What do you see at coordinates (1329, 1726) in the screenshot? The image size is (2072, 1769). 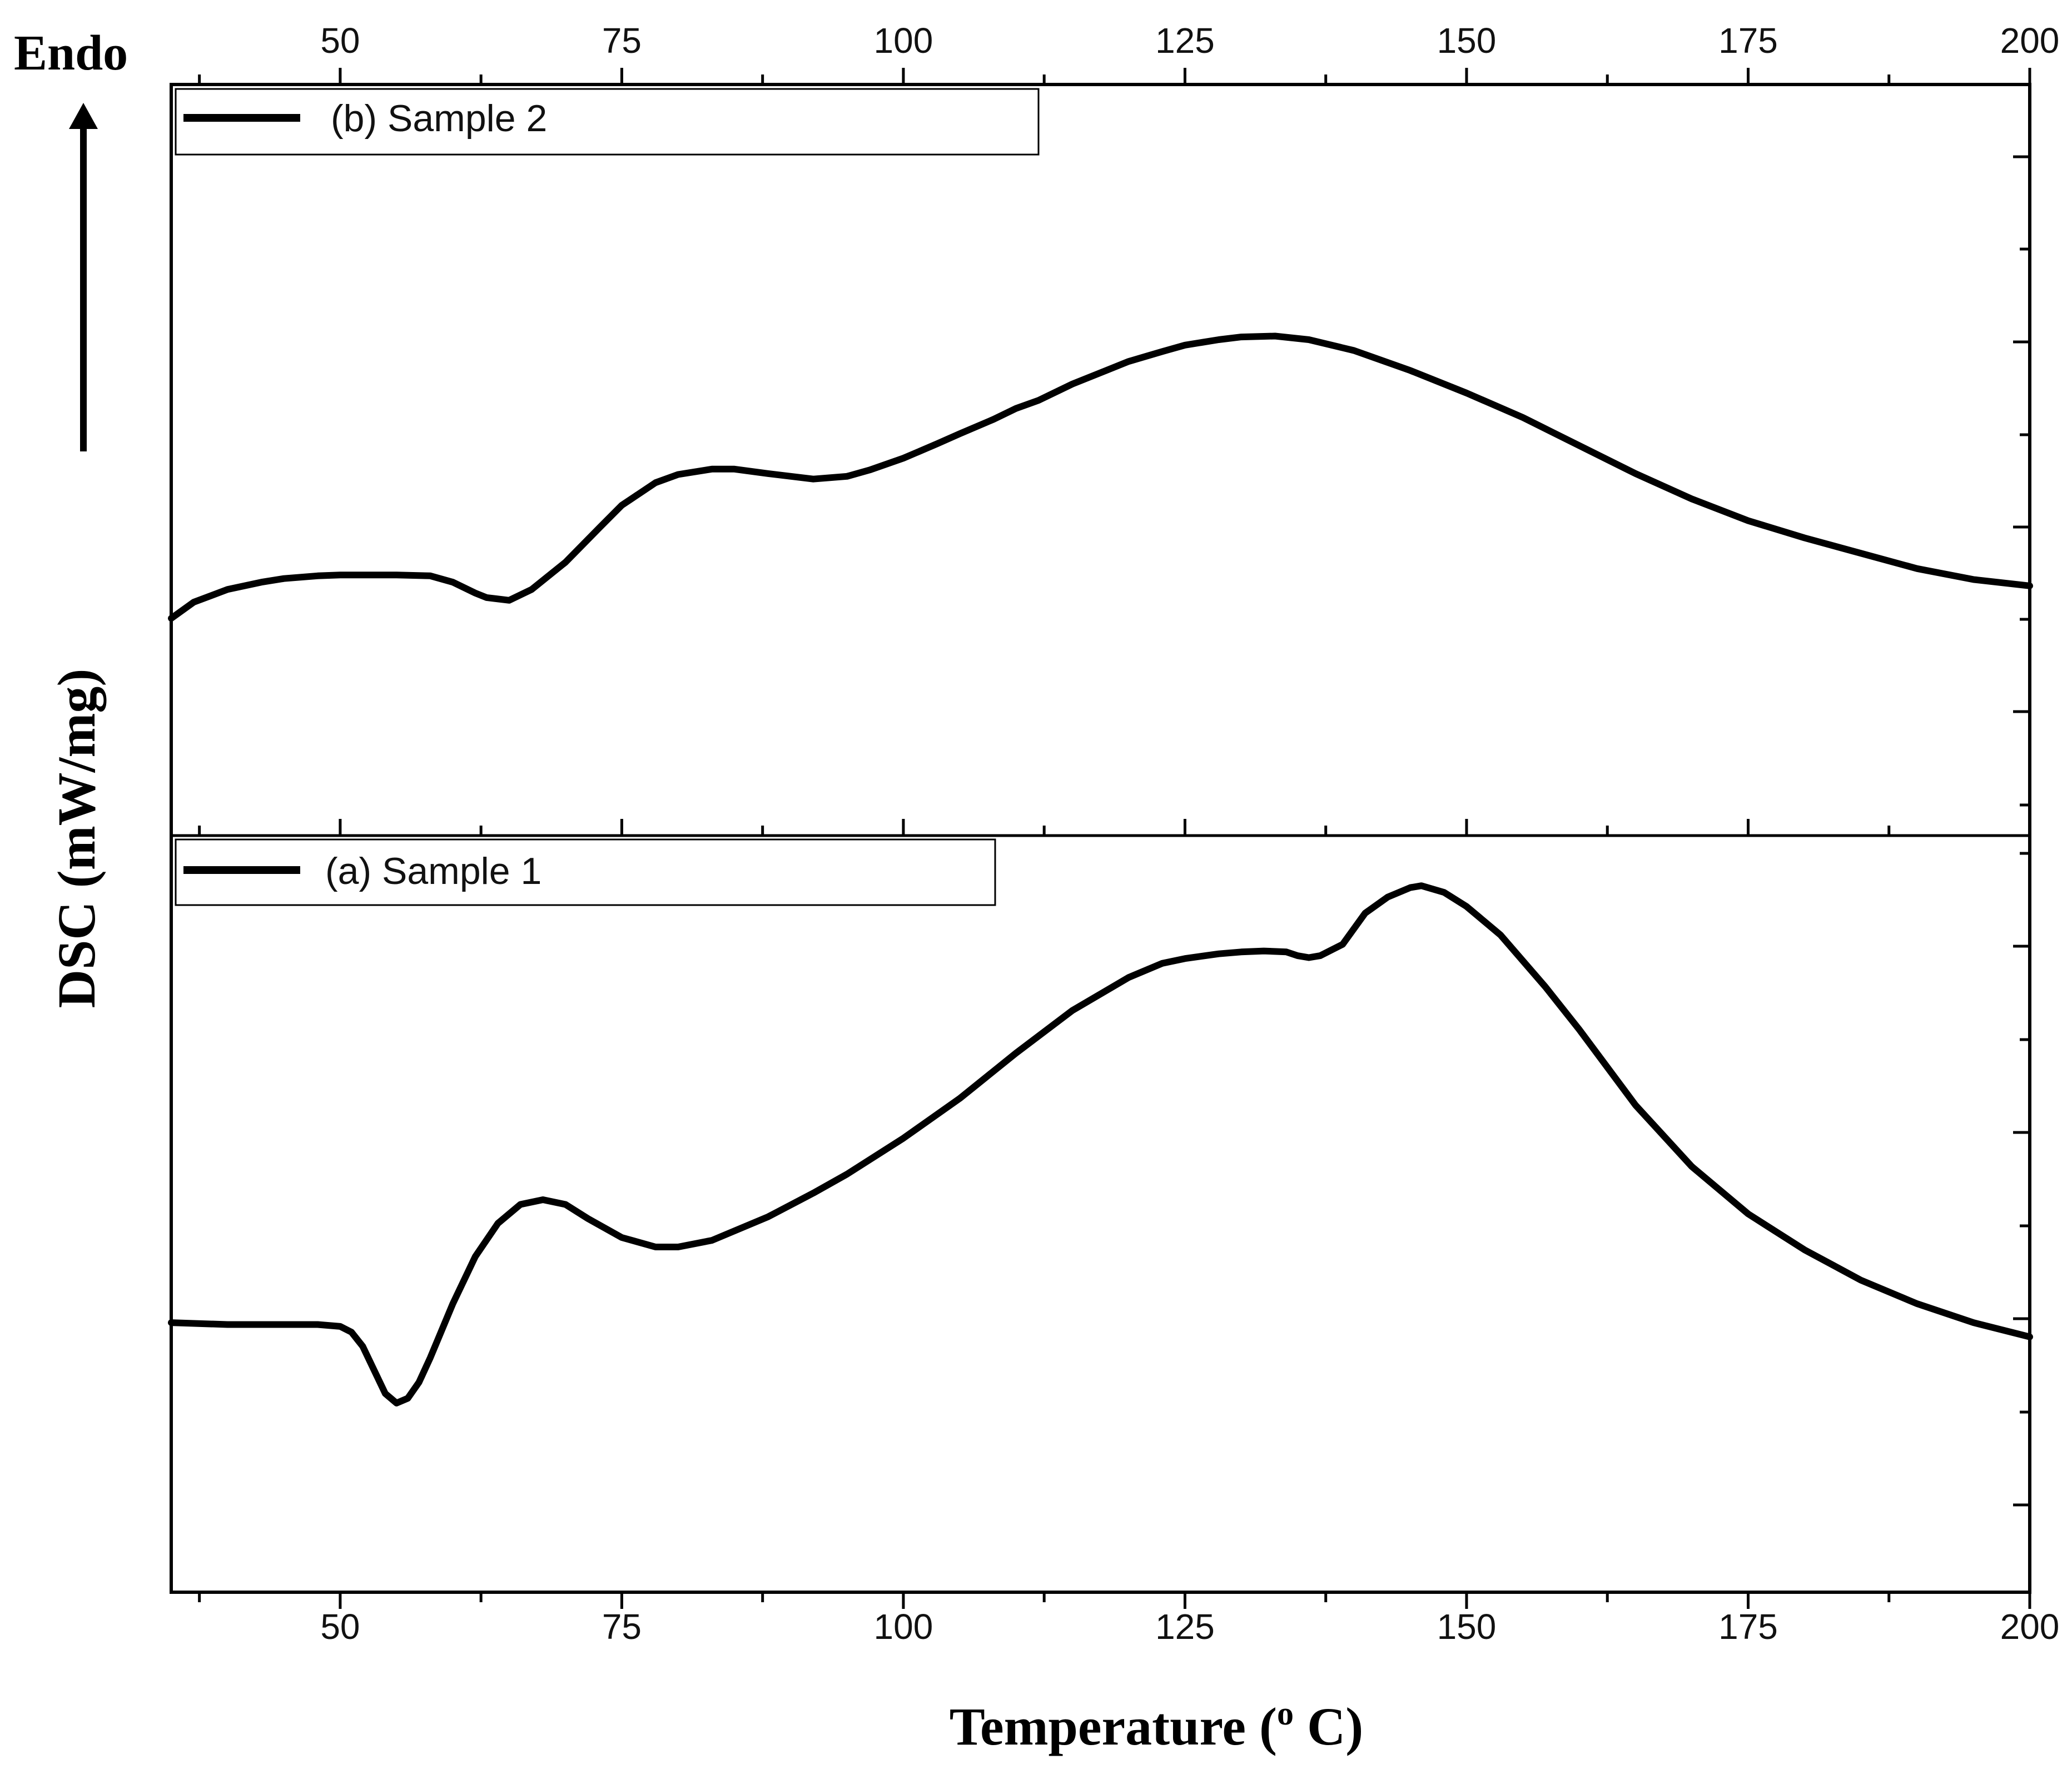 I see `x-axis-title-end: C)` at bounding box center [1329, 1726].